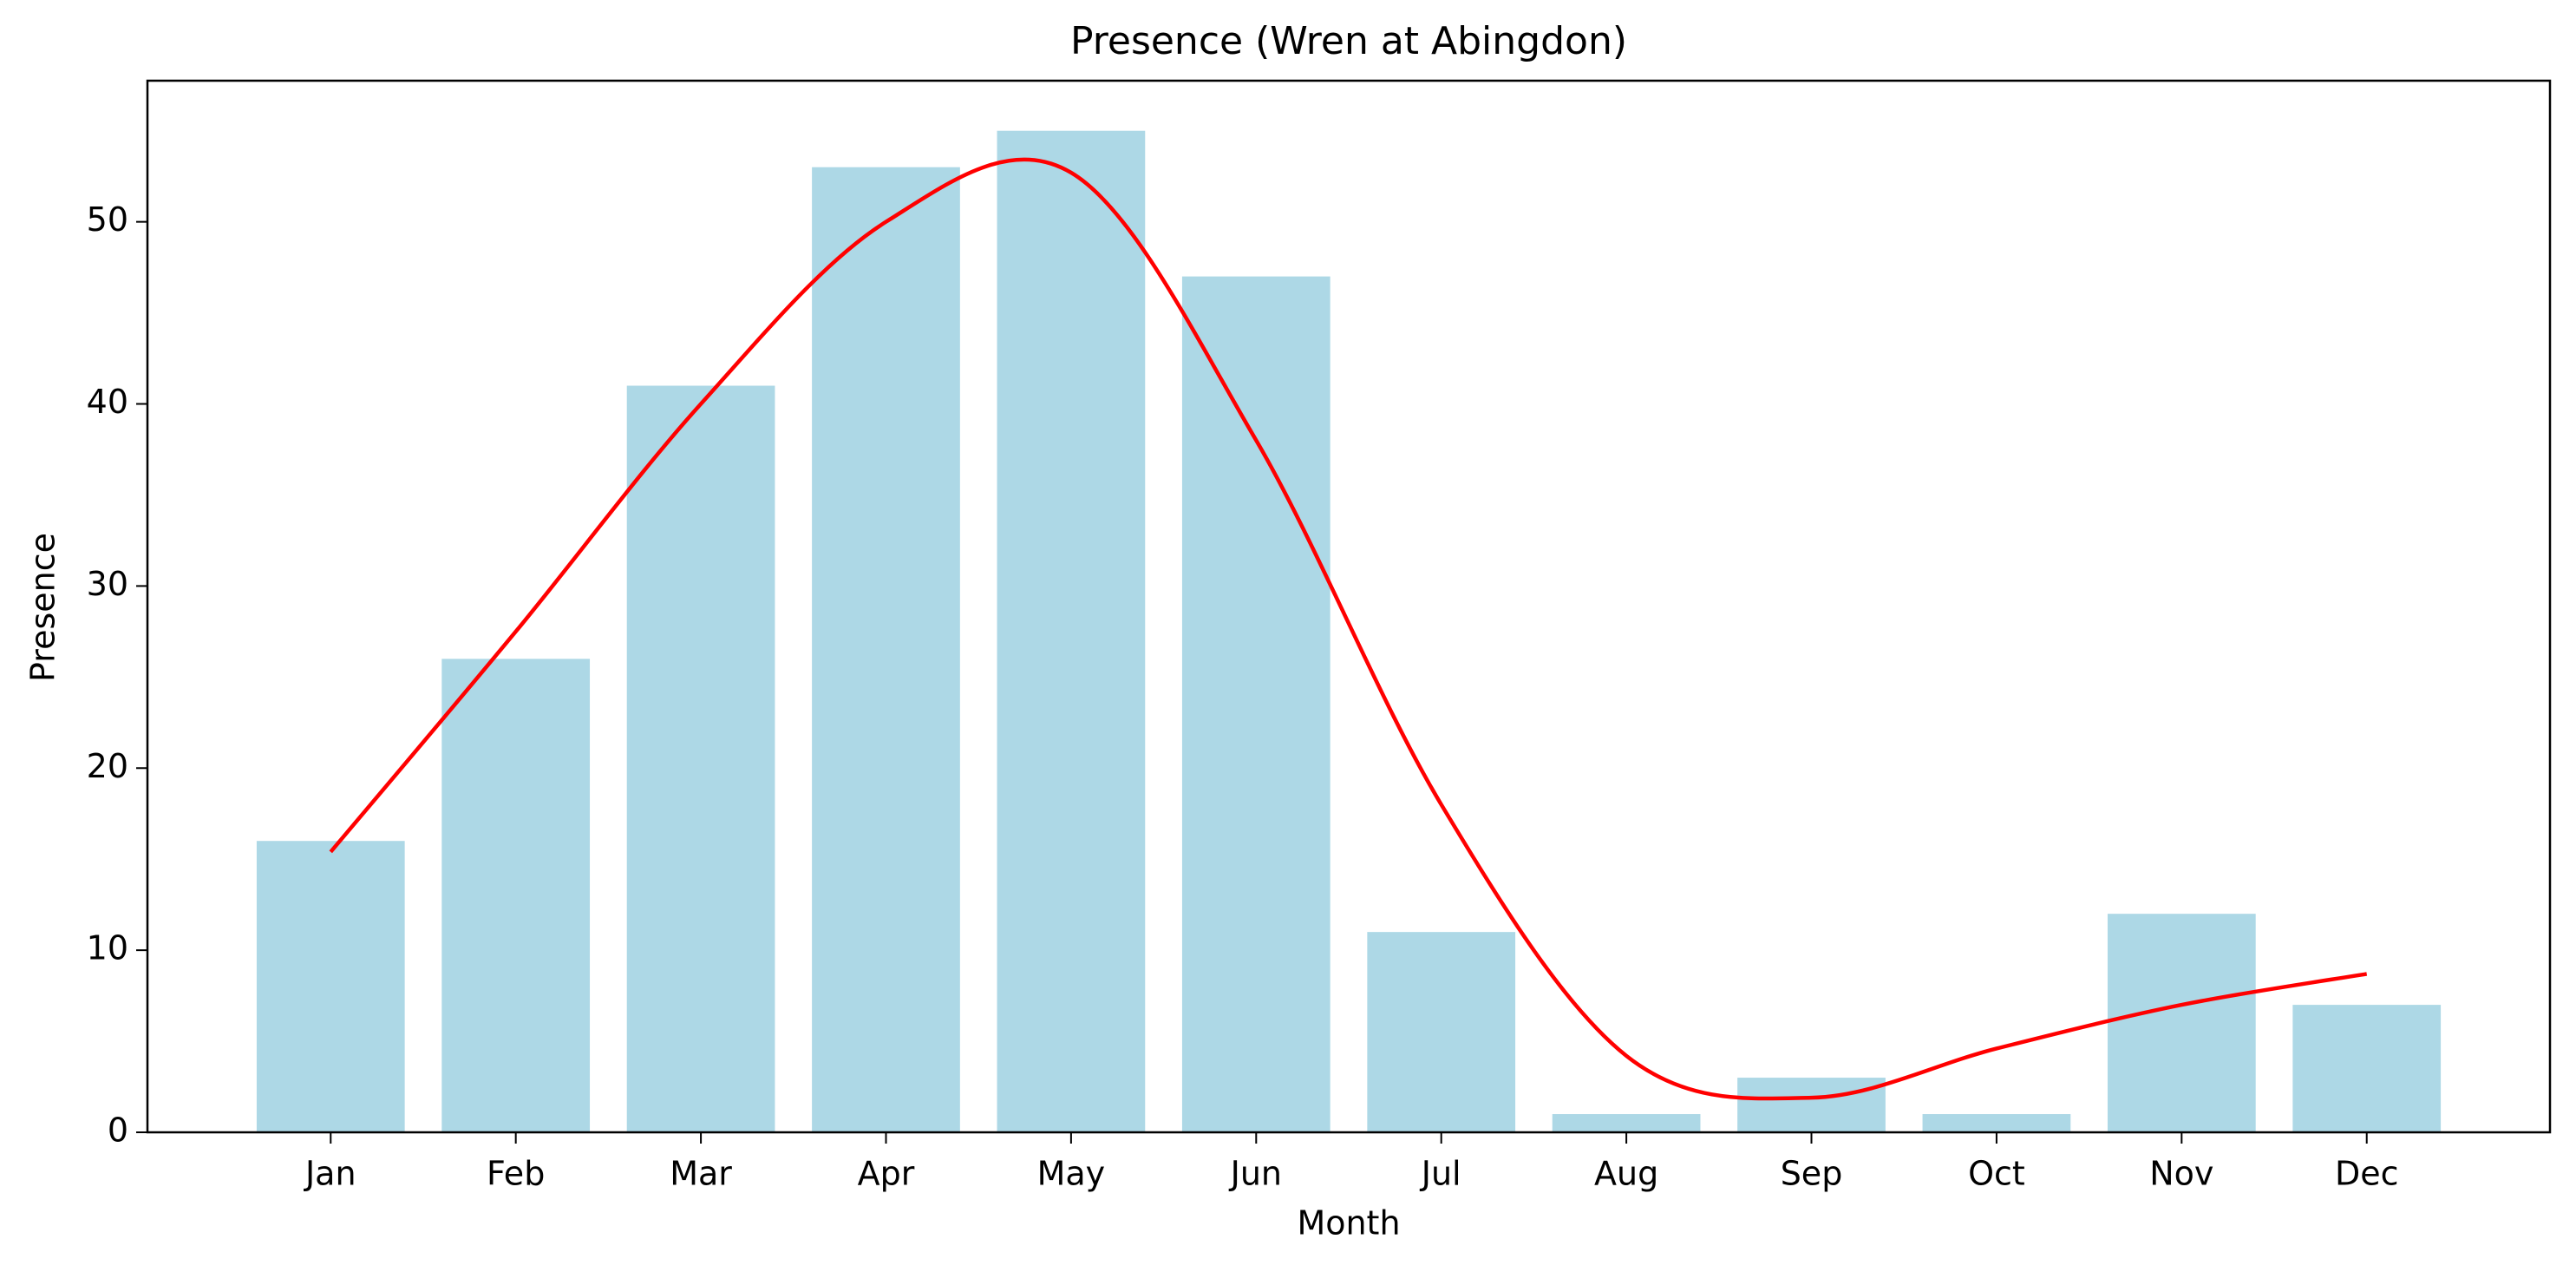 This screenshot has height=1272, width=2576. I want to click on x-tick-label: Sep, so click(1812, 1174).